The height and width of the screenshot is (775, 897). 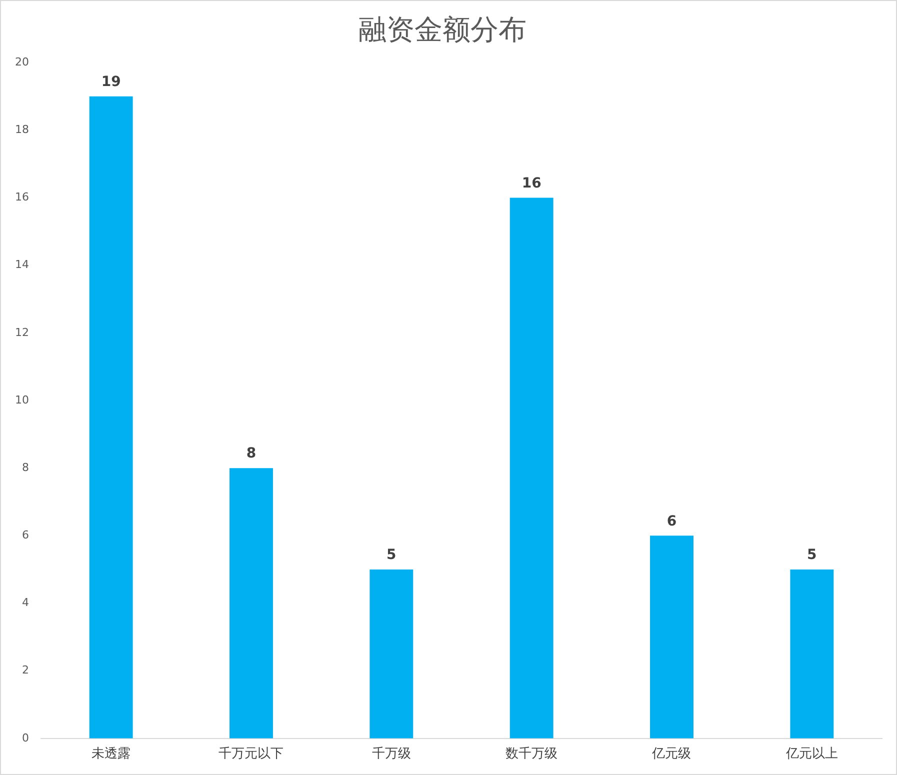 What do you see at coordinates (25, 737) in the screenshot?
I see `y-tick-label: 0` at bounding box center [25, 737].